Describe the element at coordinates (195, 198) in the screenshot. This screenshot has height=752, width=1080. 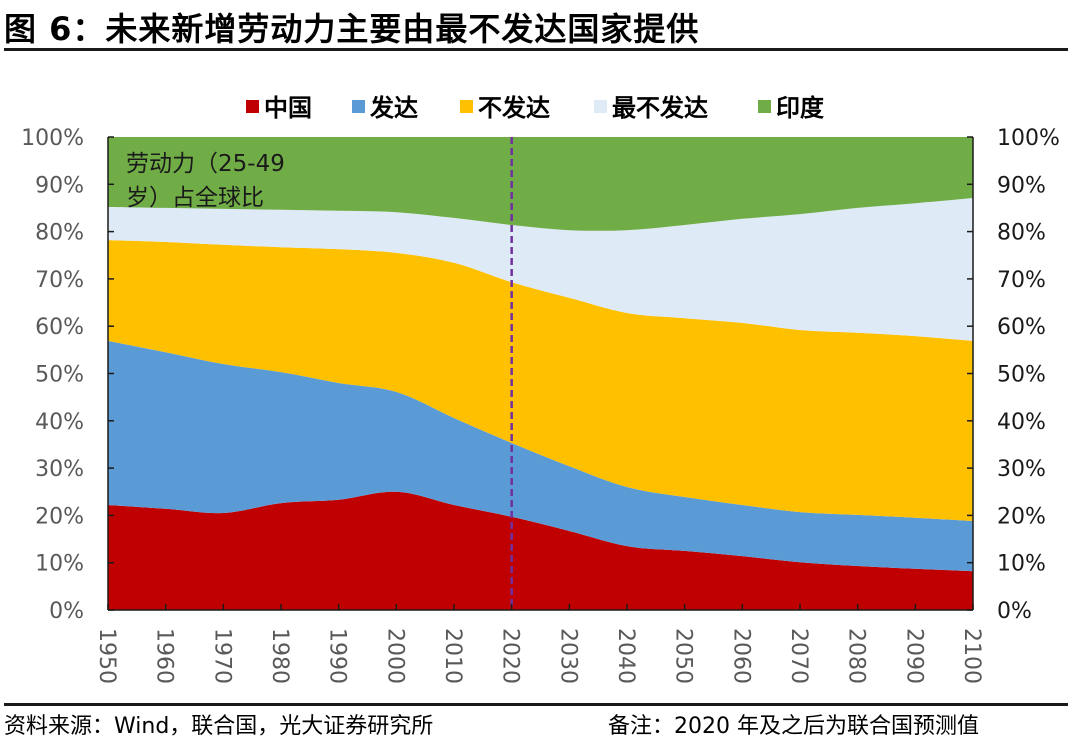
I see `annotation-line-2: 岁）占全球比` at that location.